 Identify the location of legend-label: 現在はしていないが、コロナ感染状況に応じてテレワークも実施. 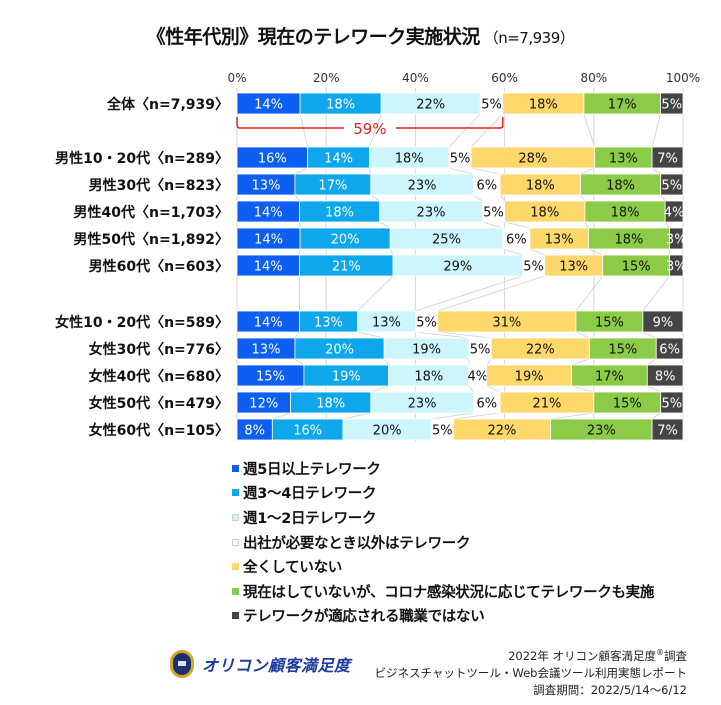
(449, 592).